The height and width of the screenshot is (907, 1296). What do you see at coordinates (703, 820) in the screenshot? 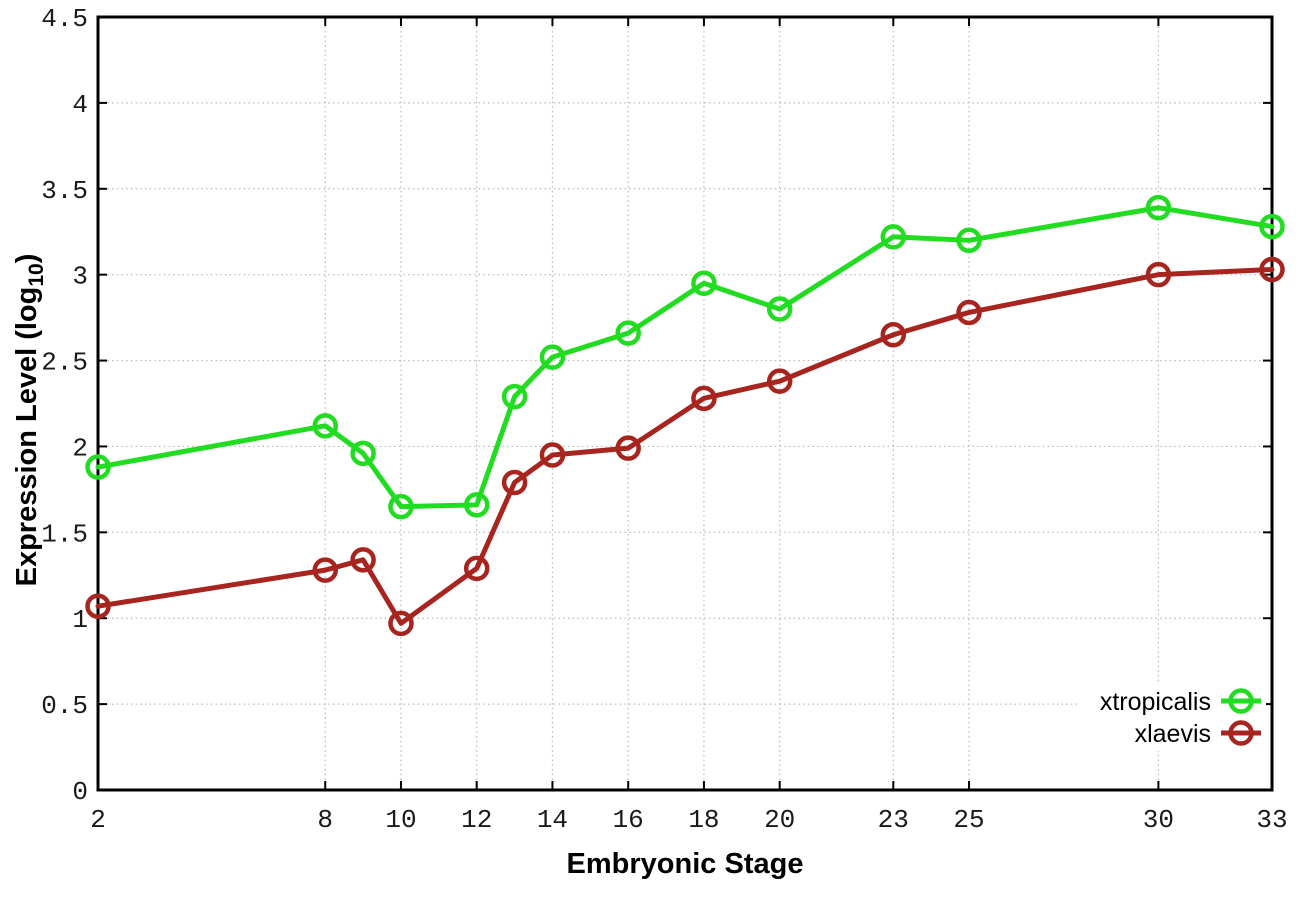
I see `x-tick-label: 18` at bounding box center [703, 820].